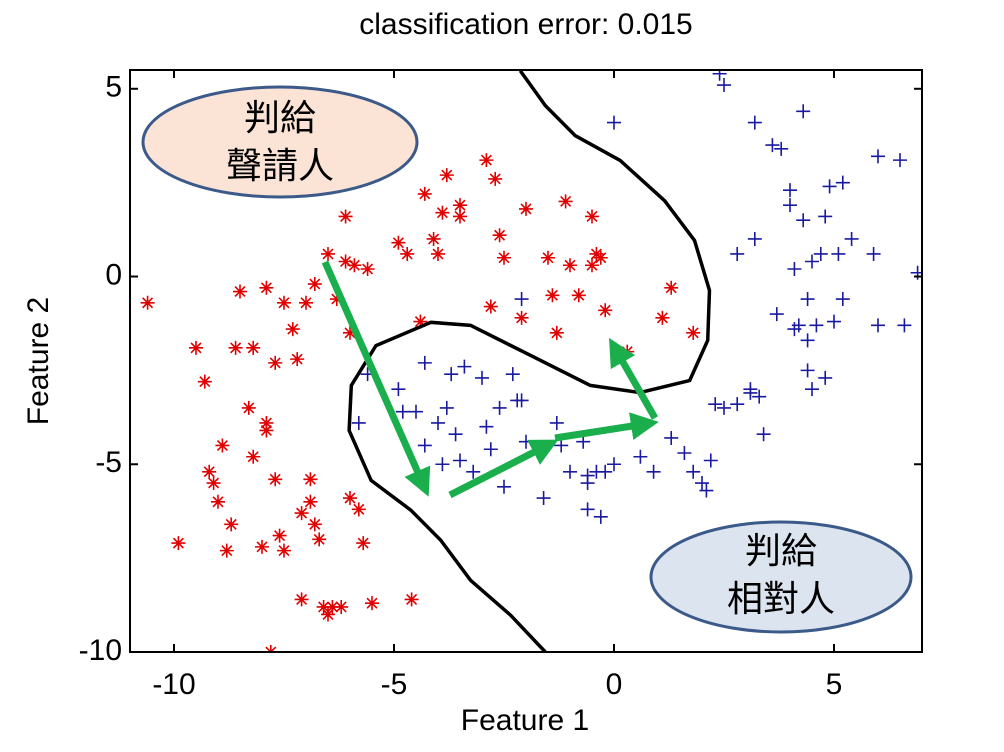 This screenshot has height=752, width=1004. I want to click on annotation-arrows, so click(490, 379).